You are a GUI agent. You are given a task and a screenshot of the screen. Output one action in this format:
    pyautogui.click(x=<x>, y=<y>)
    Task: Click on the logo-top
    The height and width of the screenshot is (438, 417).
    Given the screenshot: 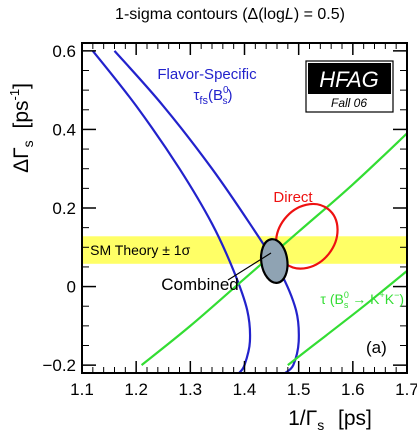 What is the action you would take?
    pyautogui.click(x=349, y=78)
    